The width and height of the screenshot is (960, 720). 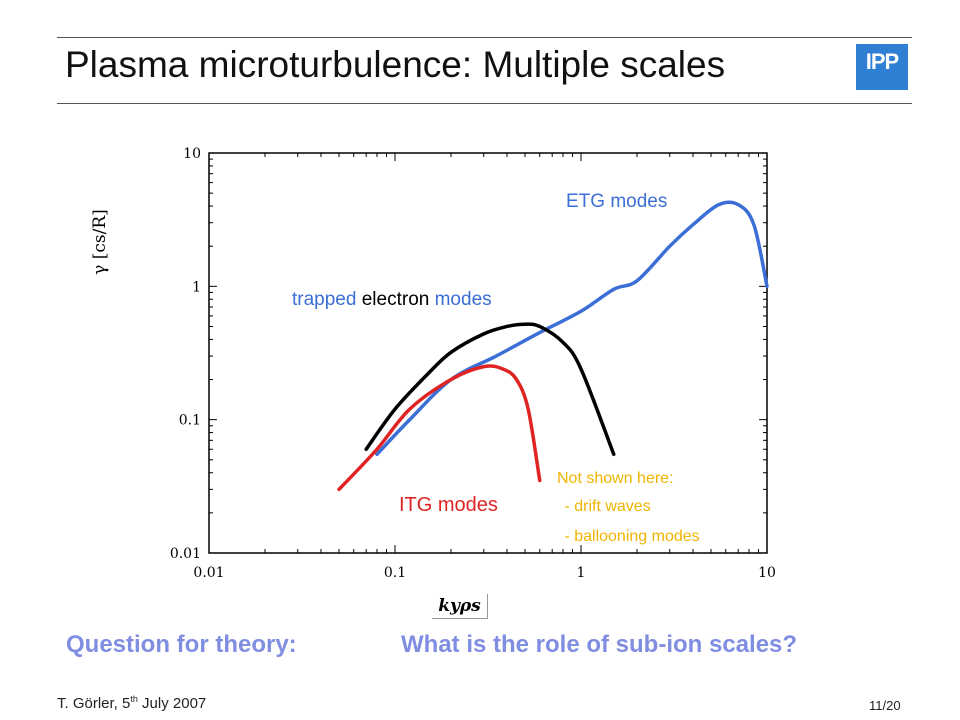 I want to click on x-axis-label: kyρs, so click(x=460, y=606).